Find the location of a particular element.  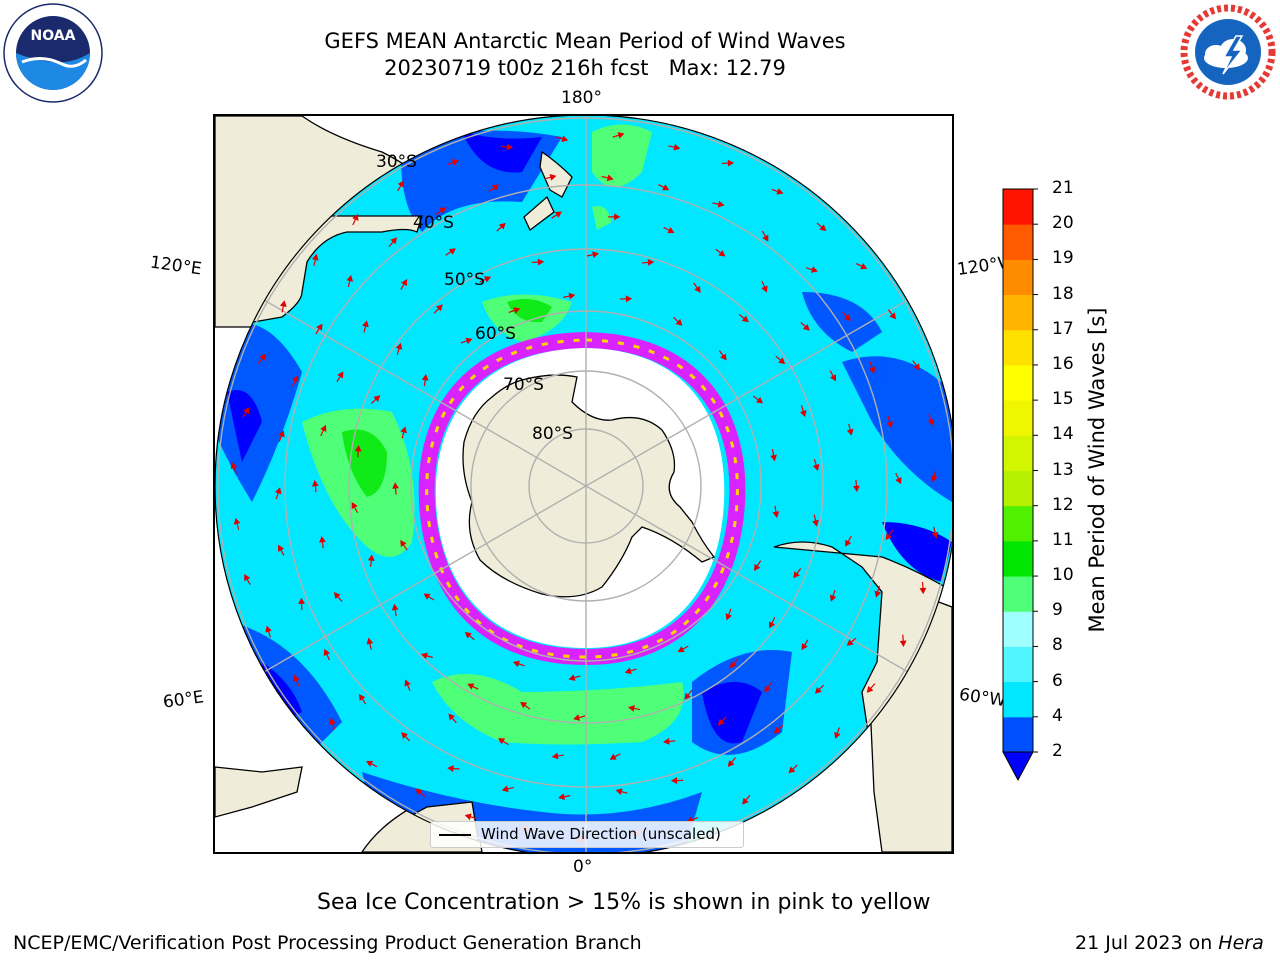

lon-label-0: 0° is located at coordinates (583, 867).